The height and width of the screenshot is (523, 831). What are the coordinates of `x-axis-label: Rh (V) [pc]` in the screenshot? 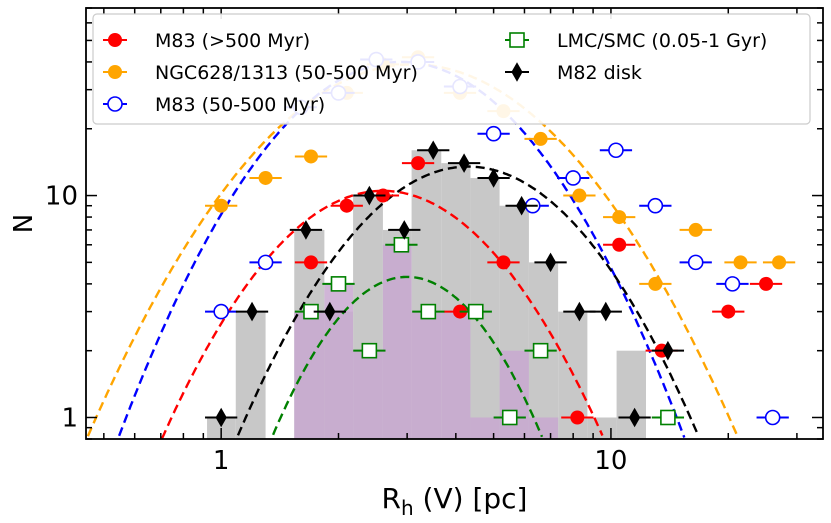 It's located at (455, 501).